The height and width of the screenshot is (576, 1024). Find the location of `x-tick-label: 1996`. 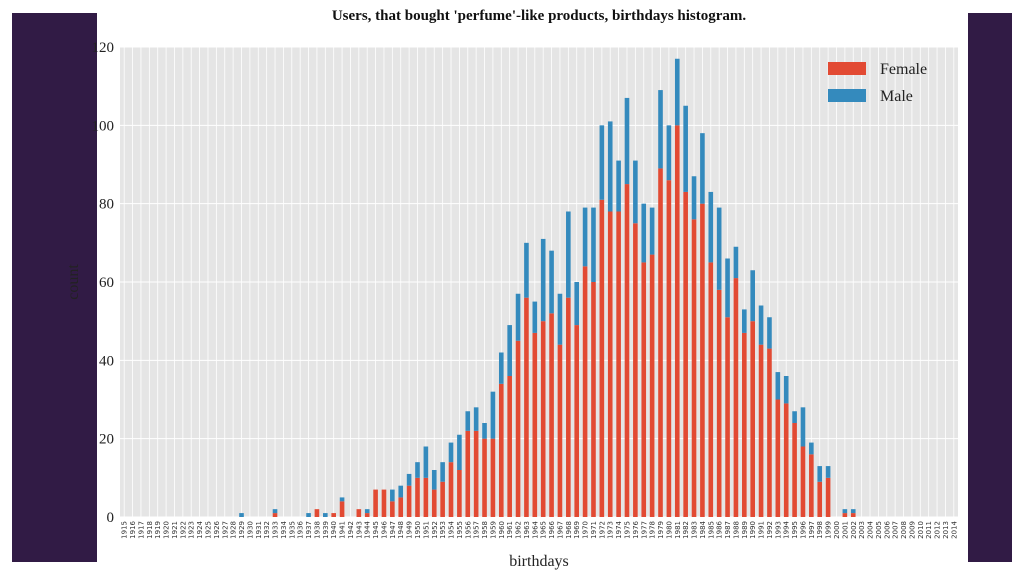

x-tick-label: 1996 is located at coordinates (803, 529).